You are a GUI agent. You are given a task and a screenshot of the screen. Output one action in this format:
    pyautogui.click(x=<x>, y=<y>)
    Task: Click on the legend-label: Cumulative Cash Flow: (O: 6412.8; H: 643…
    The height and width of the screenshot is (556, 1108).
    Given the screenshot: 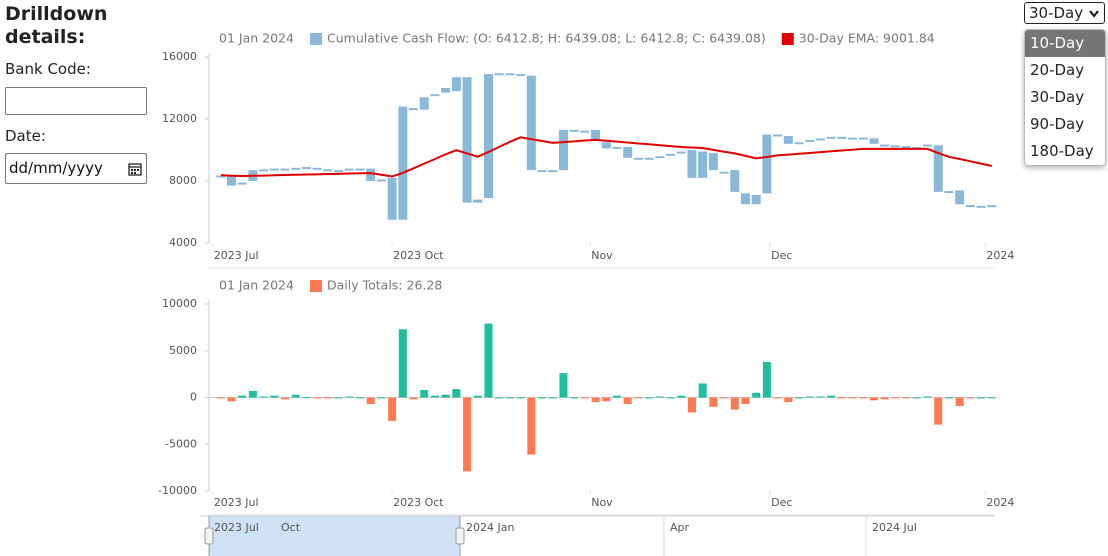 What is the action you would take?
    pyautogui.click(x=546, y=38)
    